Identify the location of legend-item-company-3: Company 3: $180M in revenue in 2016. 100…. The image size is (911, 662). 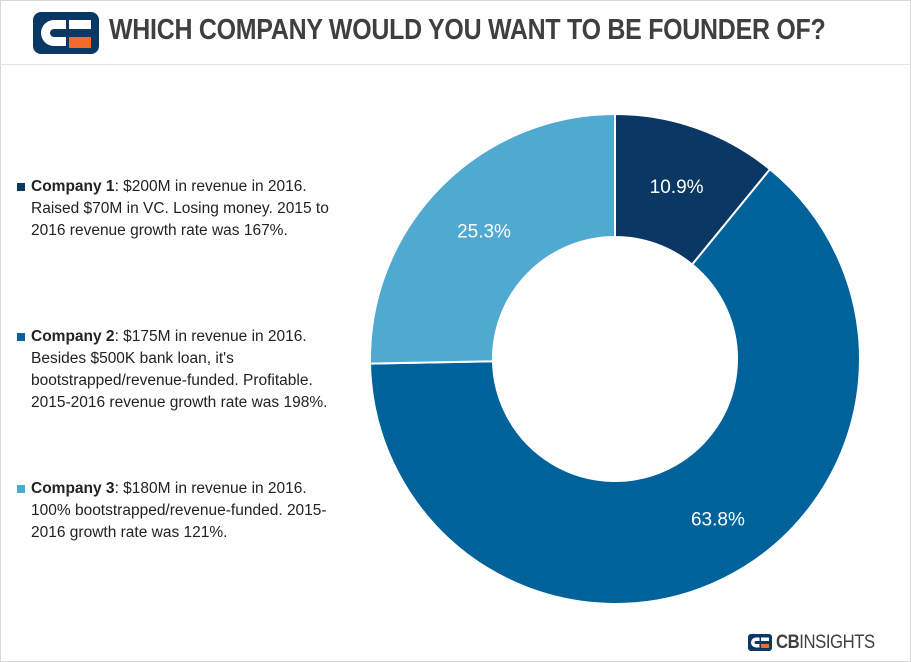
(177, 511).